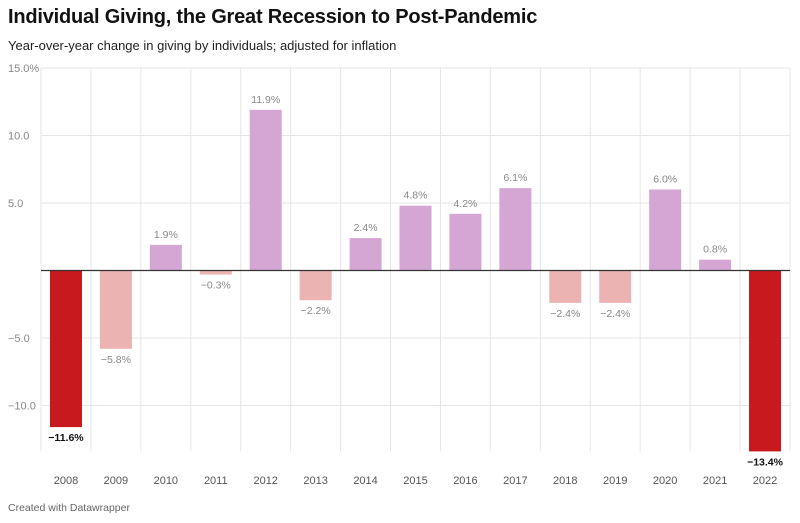 The image size is (800, 523). I want to click on data-label-2009: −5.8%, so click(116, 360).